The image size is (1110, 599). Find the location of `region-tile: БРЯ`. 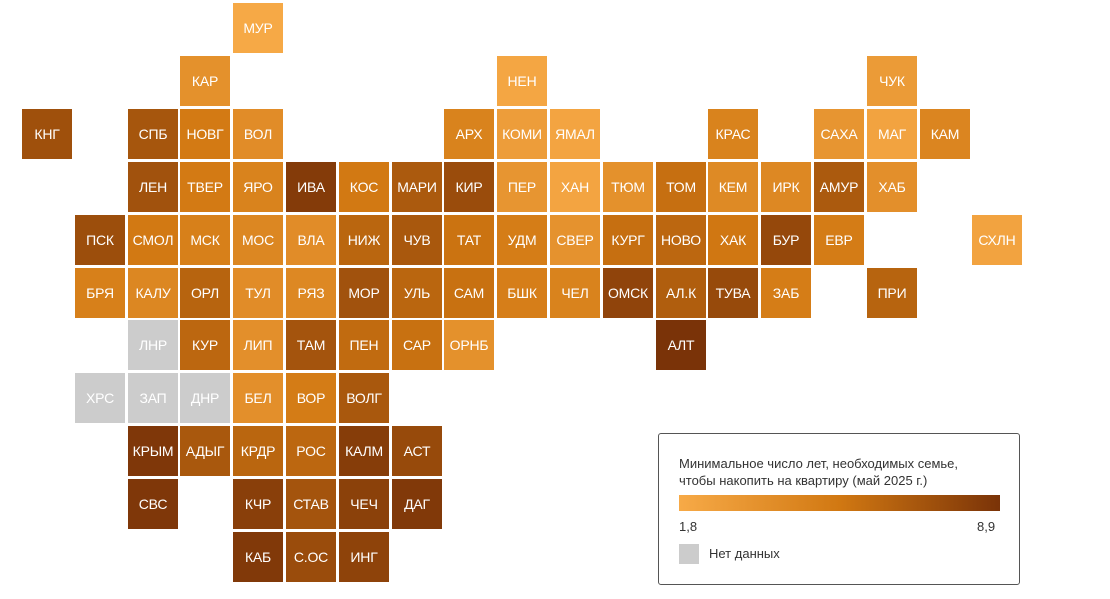

region-tile: БРЯ is located at coordinates (100, 293).